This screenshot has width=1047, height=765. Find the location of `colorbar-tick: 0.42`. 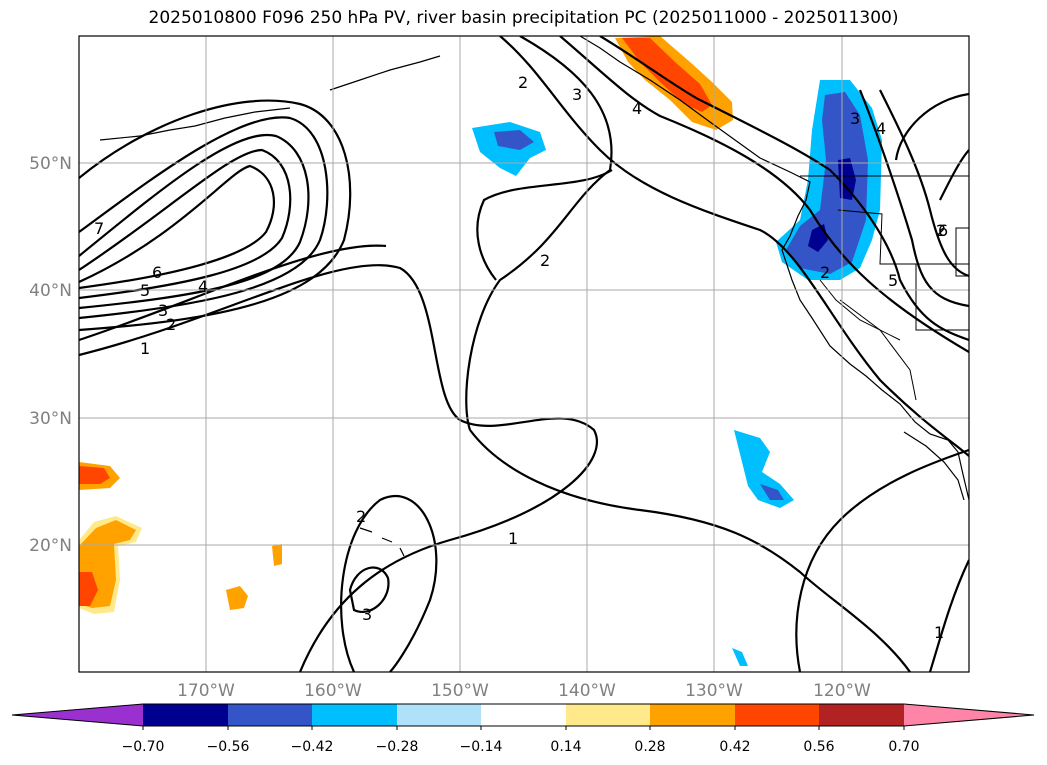

colorbar-tick: 0.42 is located at coordinates (734, 747).